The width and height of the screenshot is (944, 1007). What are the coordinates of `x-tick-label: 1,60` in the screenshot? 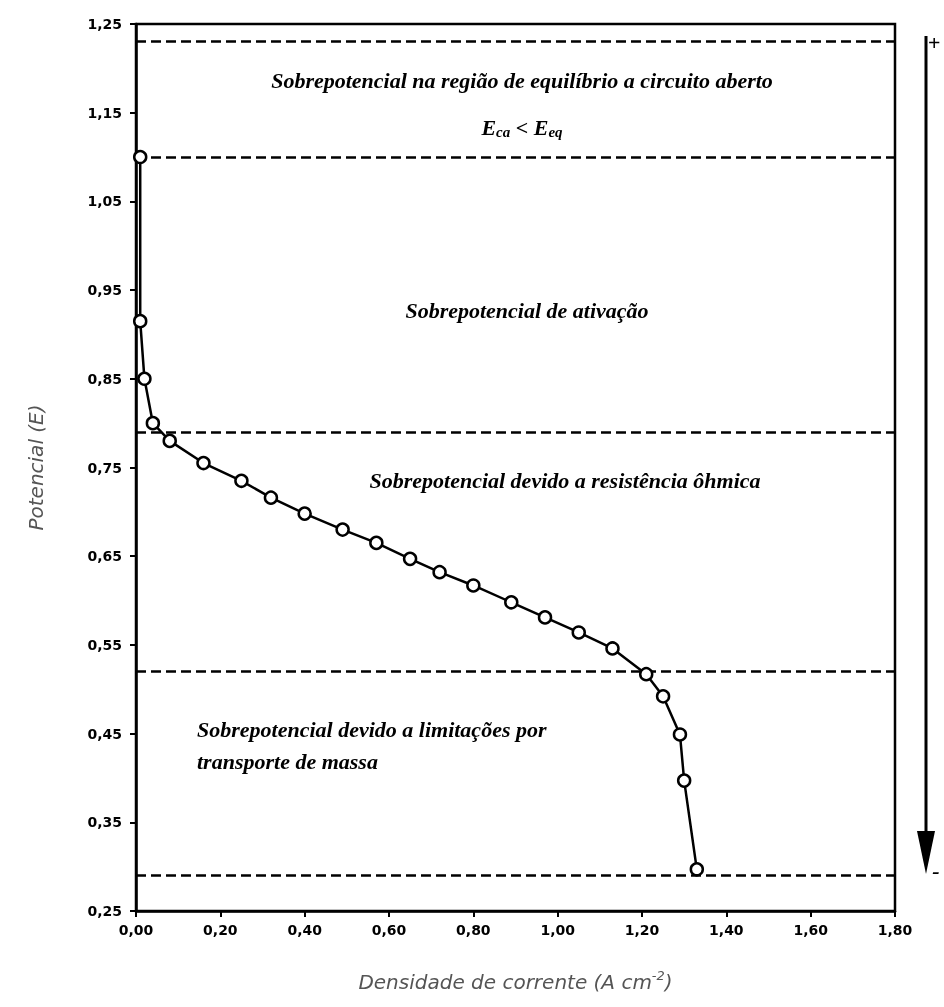 It's located at (811, 930).